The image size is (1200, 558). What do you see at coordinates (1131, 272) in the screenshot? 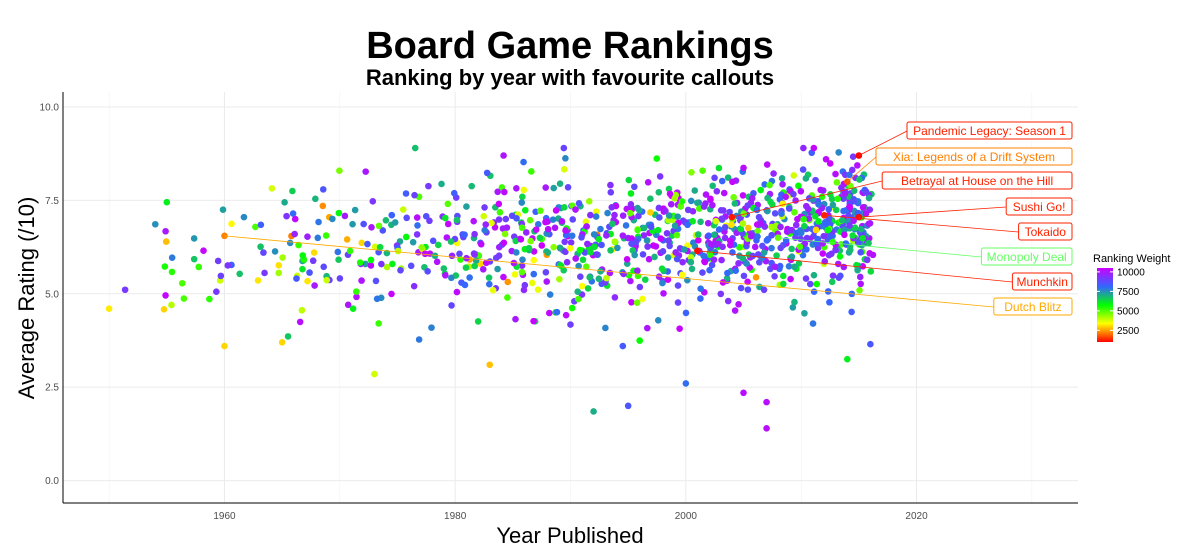
I see `legend-tick-label: 10000` at bounding box center [1131, 272].